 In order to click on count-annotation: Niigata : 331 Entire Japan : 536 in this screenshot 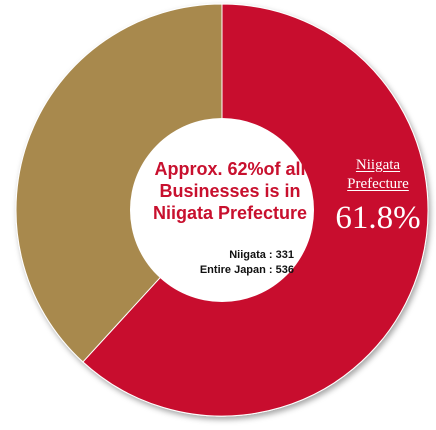, I will do `click(222, 263)`.